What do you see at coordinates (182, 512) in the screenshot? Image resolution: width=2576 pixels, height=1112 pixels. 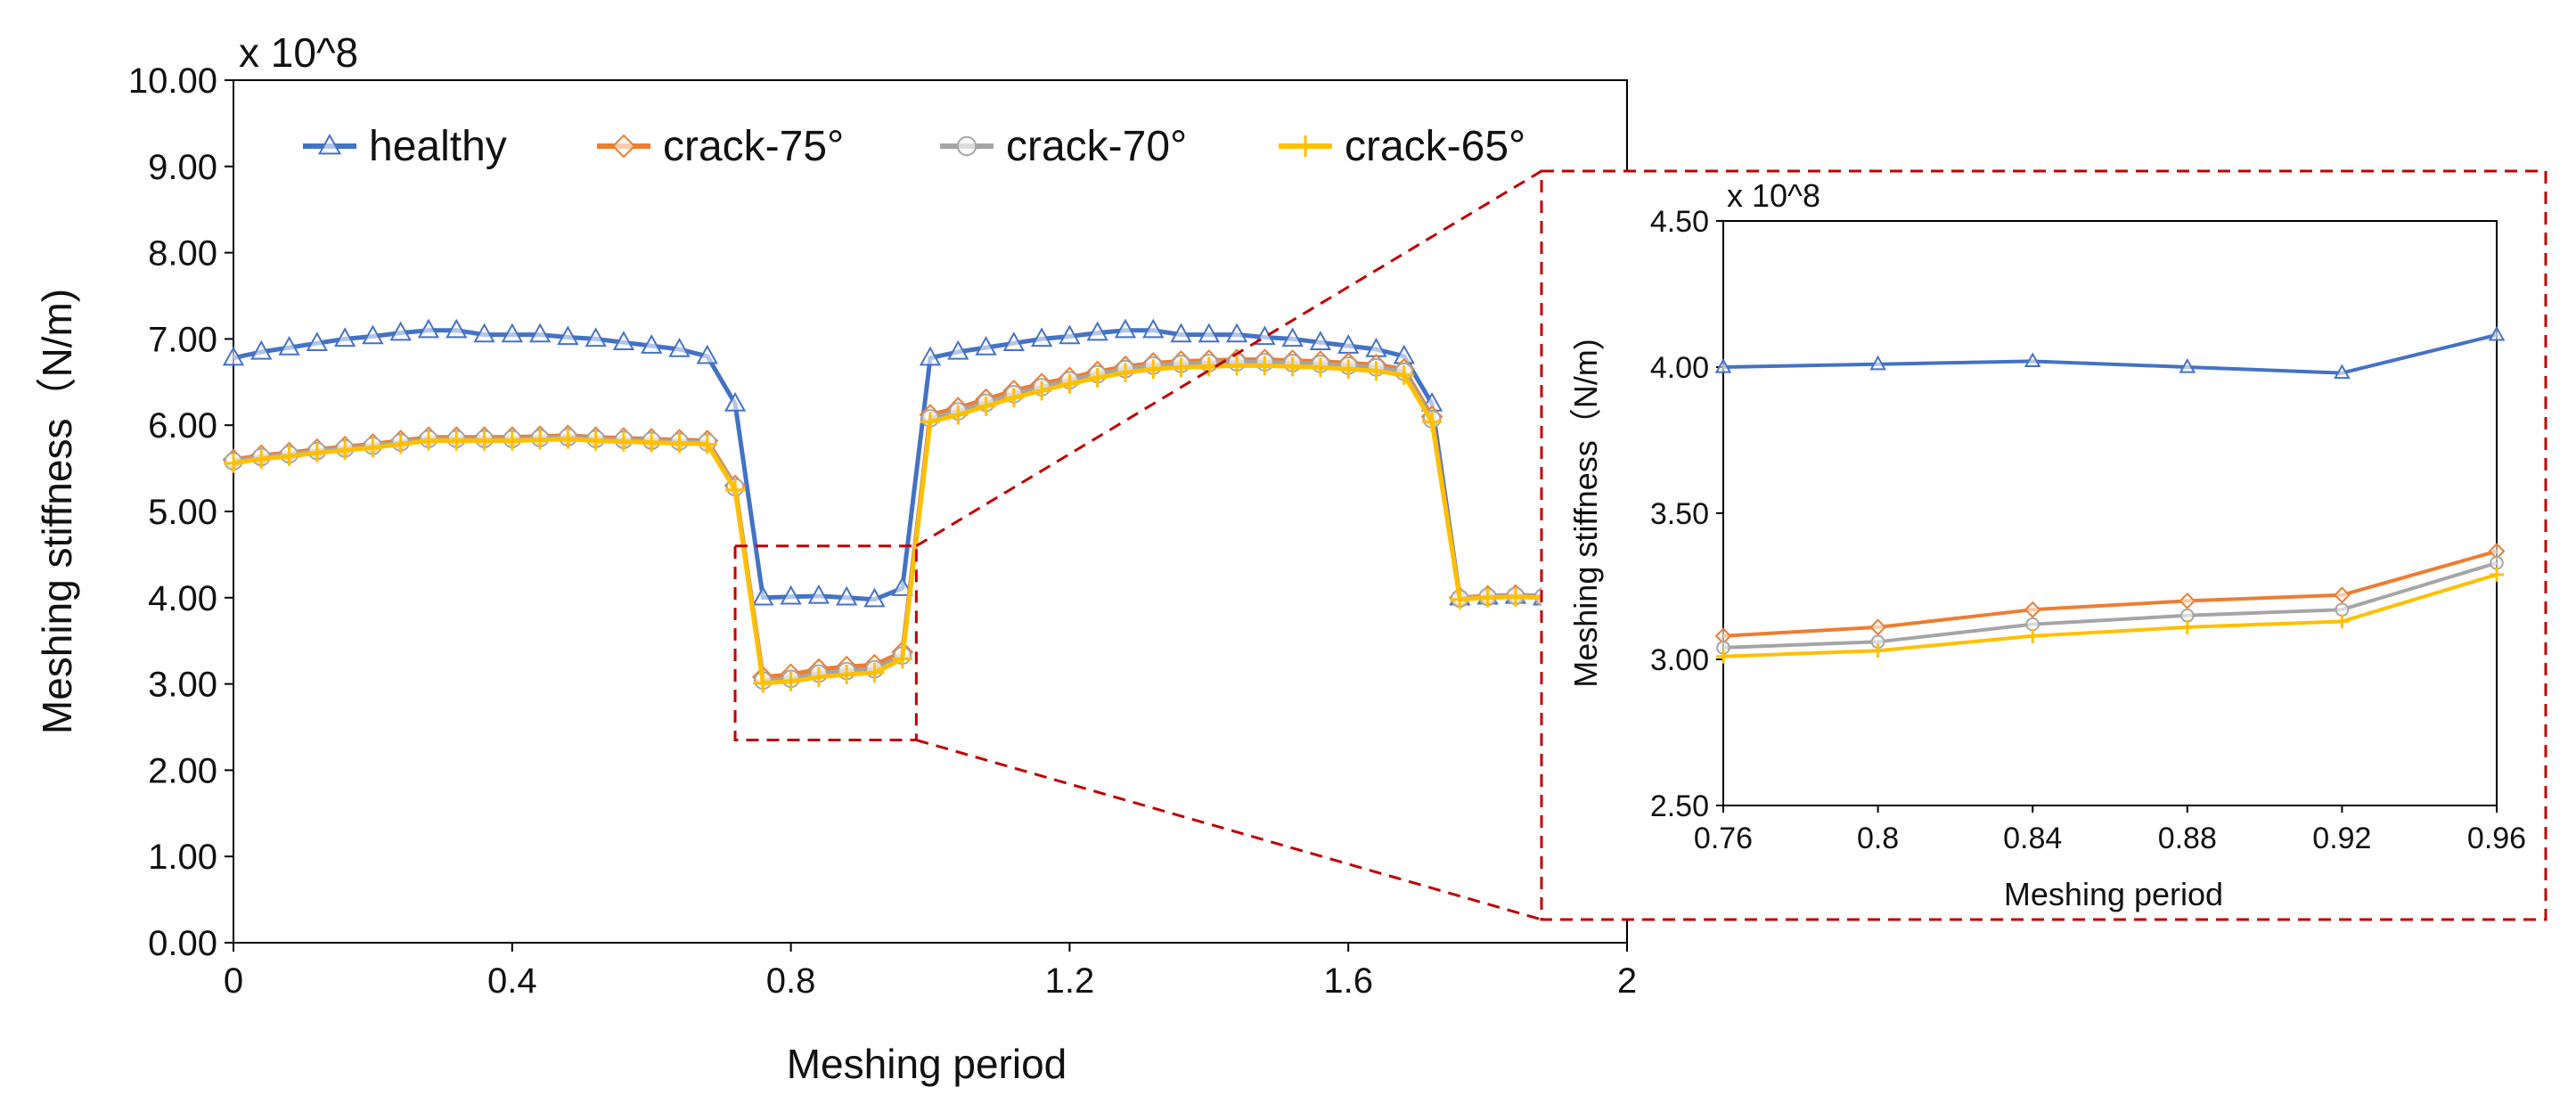 I see `main-y-tick-label: 5.00` at bounding box center [182, 512].